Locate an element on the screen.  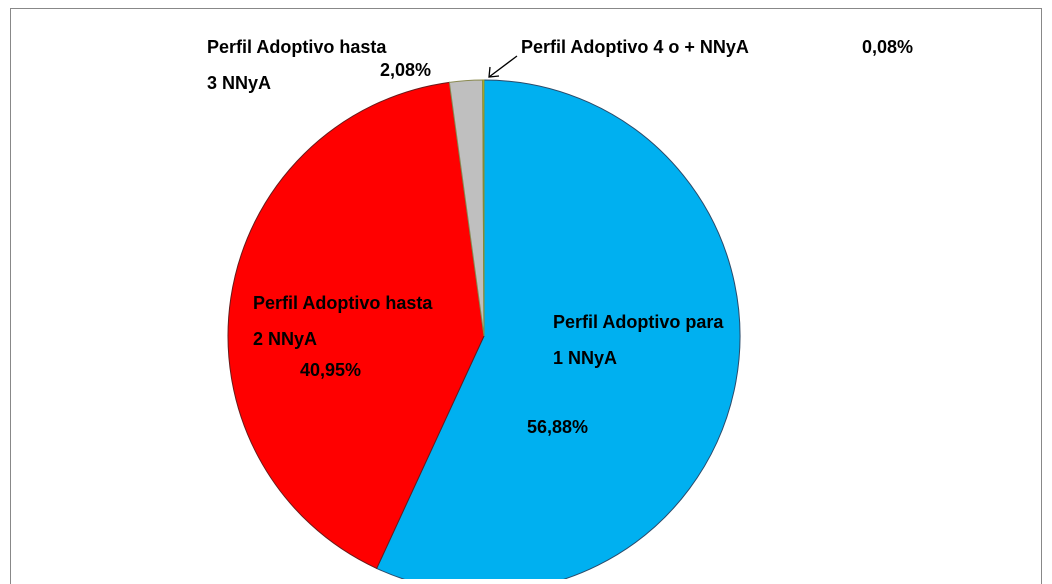
category-label: Perfil Adoptivo hasta 3 NNyA is located at coordinates (297, 65).